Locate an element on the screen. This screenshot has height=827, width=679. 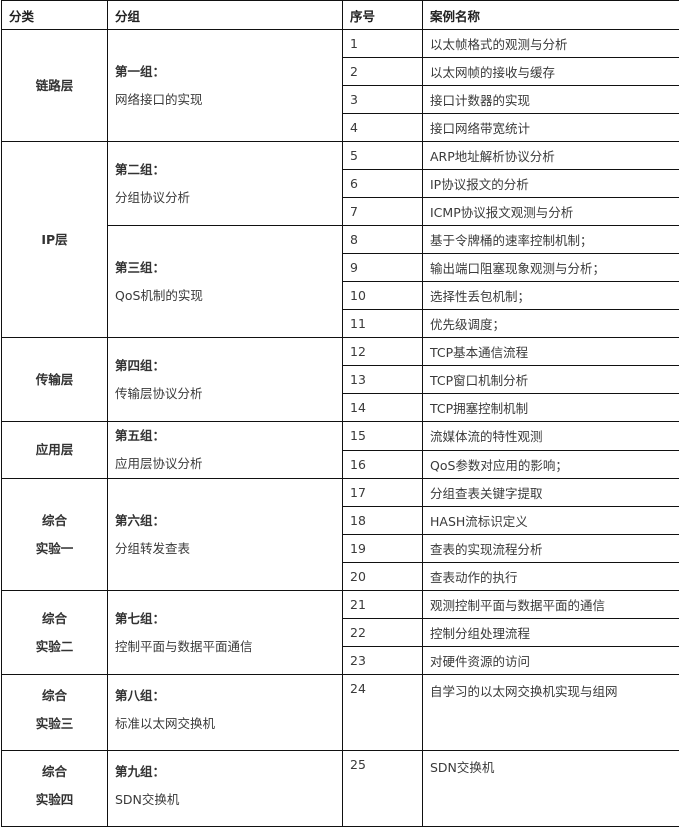
case-name: IP协议报文的分析 is located at coordinates (551, 184).